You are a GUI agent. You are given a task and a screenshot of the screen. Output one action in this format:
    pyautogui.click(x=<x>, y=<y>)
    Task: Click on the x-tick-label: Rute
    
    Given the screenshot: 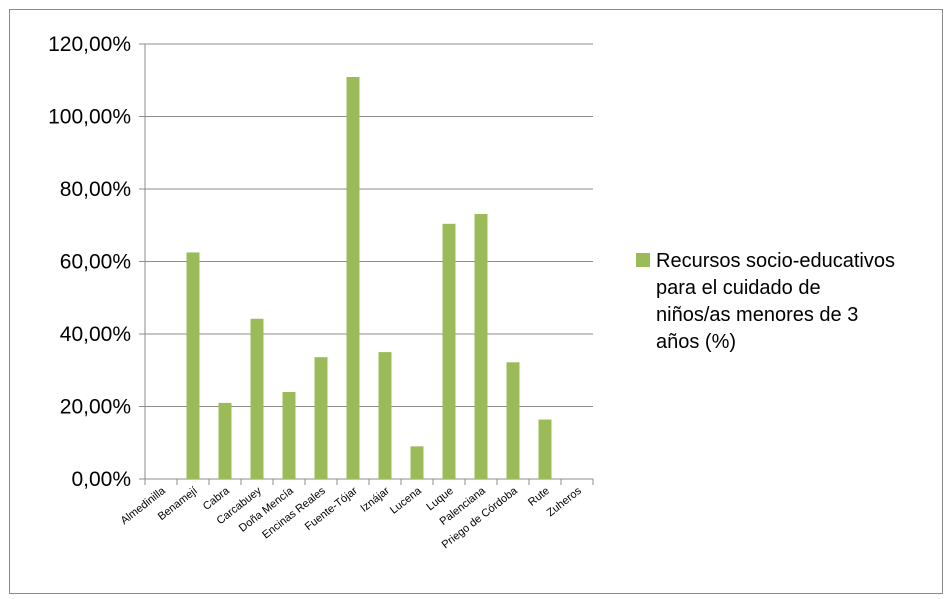 What is the action you would take?
    pyautogui.click(x=539, y=497)
    